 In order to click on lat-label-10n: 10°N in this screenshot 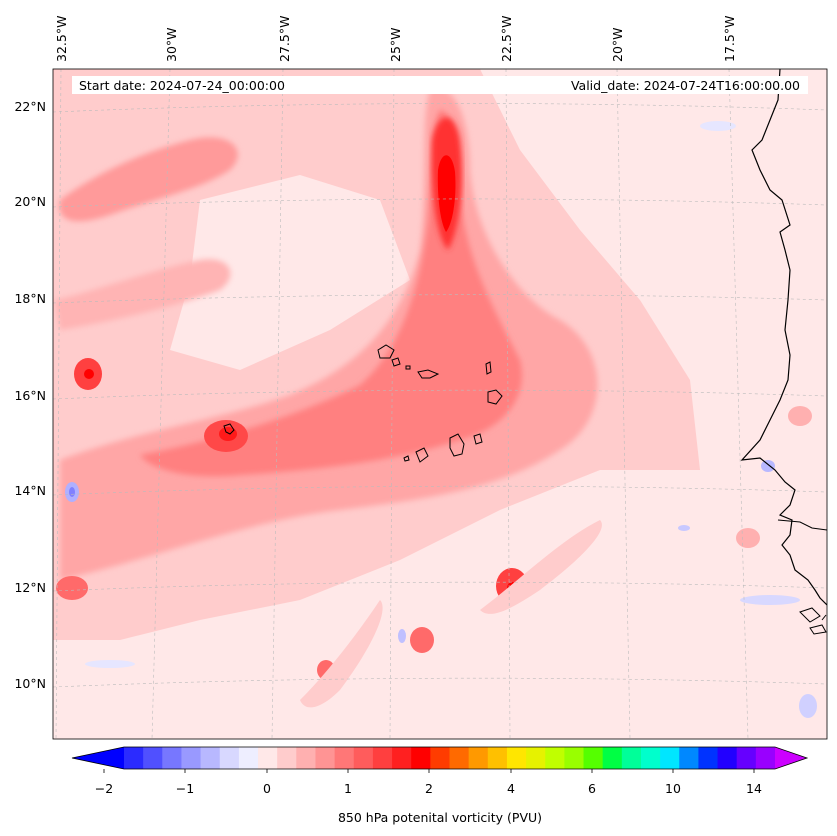, I will do `click(30, 683)`.